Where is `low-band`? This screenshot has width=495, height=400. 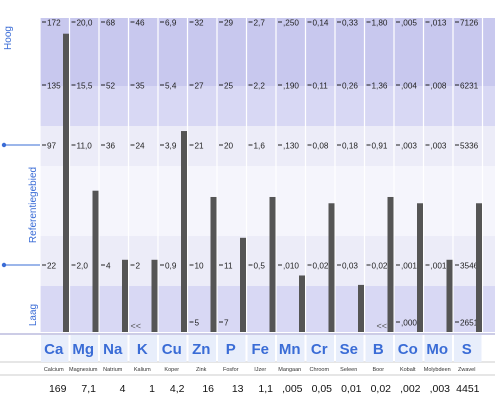
low-band is located at coordinates (267, 309).